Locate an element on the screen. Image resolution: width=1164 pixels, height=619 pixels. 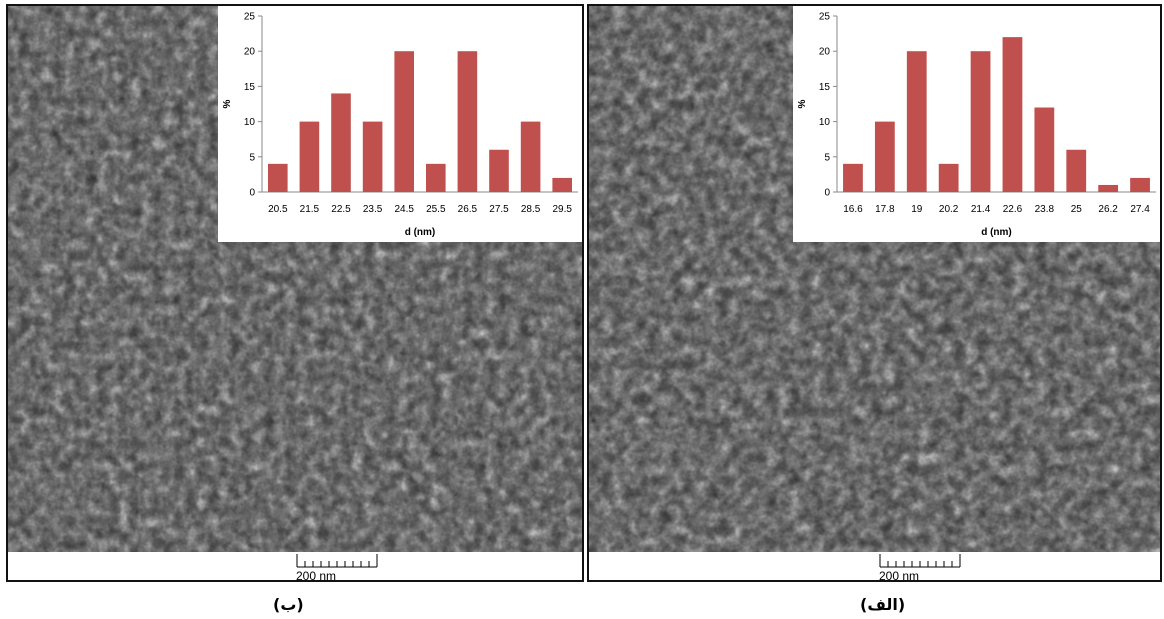
x-tick-label: 25.5 is located at coordinates (436, 209).